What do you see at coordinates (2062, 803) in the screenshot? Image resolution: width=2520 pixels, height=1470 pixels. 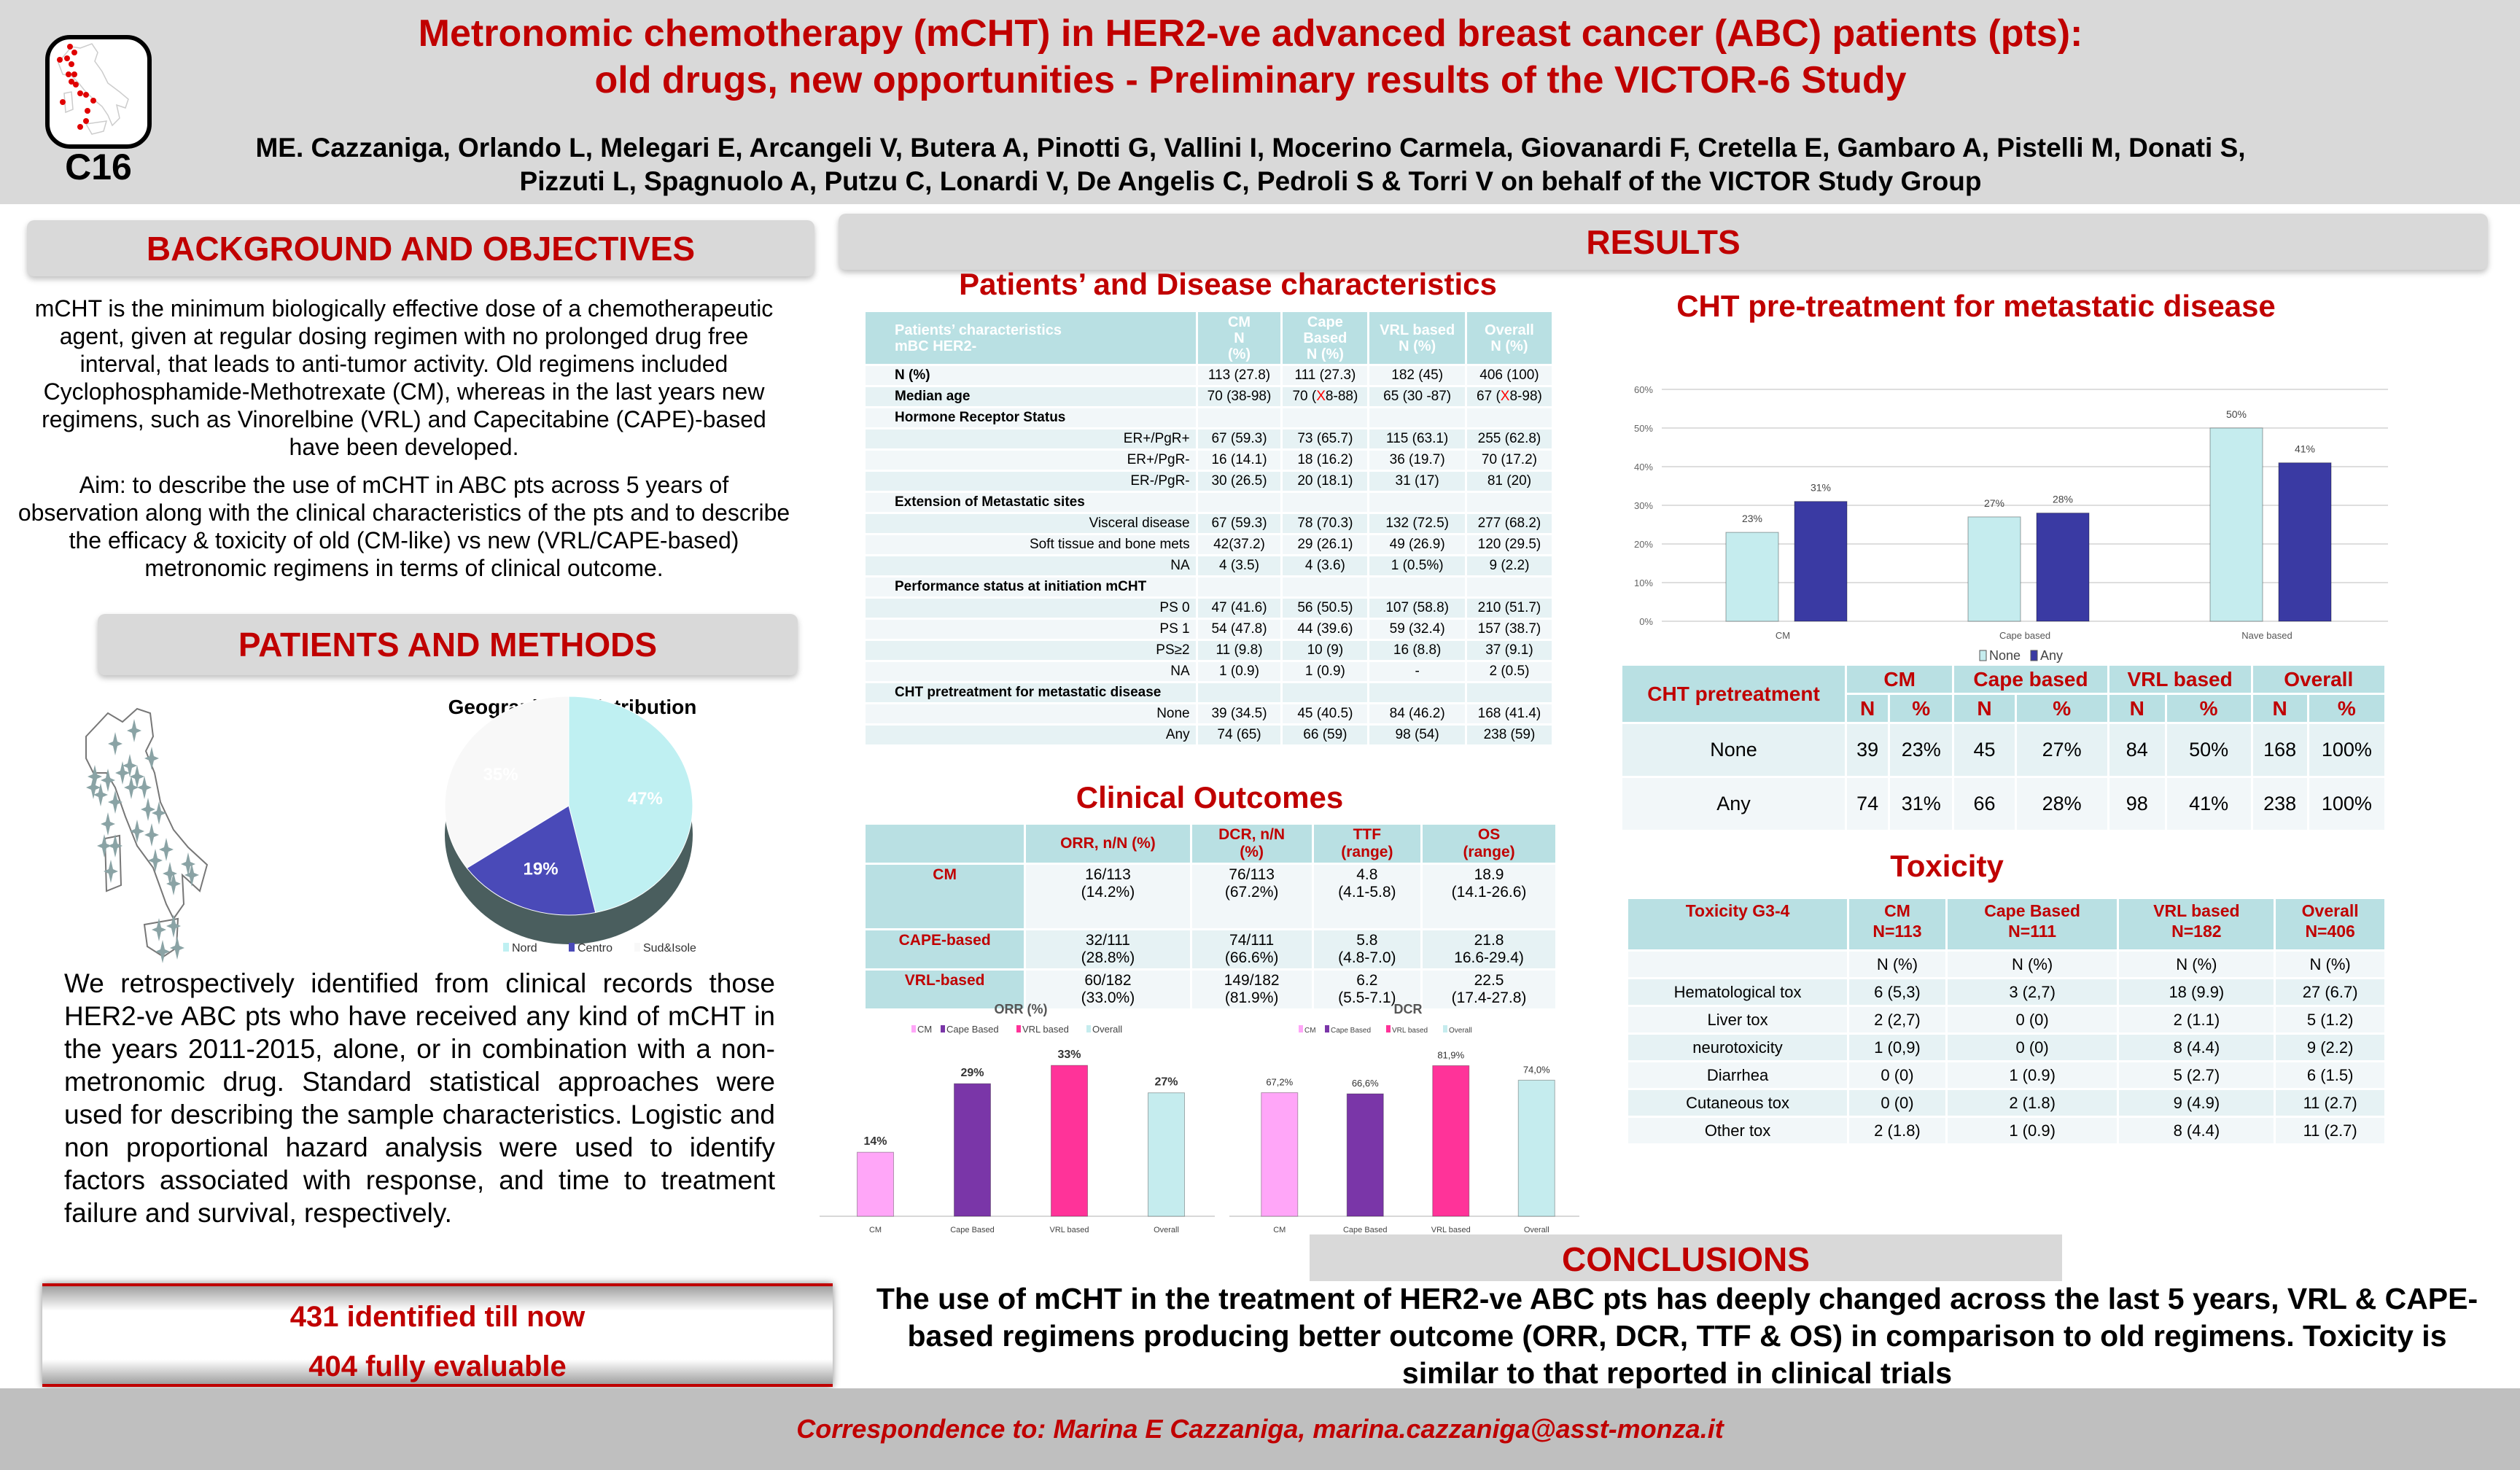 I see `cell-text: 28%` at bounding box center [2062, 803].